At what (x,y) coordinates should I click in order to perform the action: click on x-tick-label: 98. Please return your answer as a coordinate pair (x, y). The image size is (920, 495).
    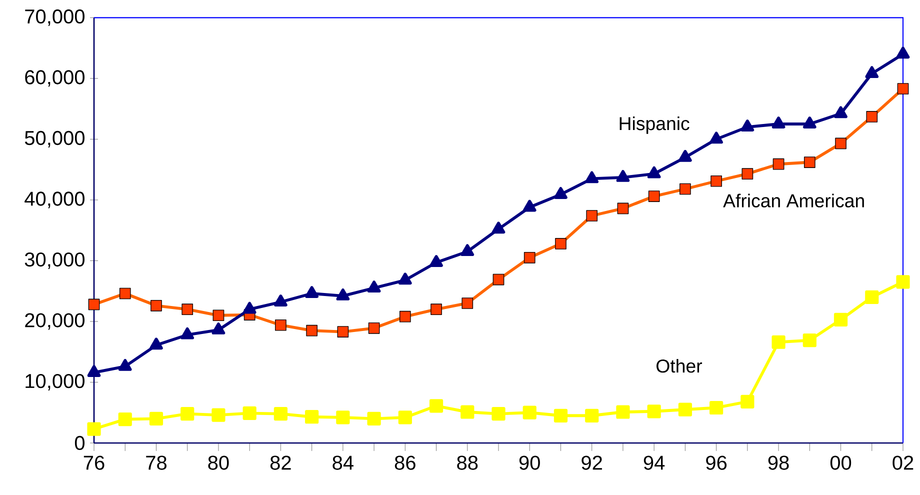
    Looking at the image, I should click on (778, 463).